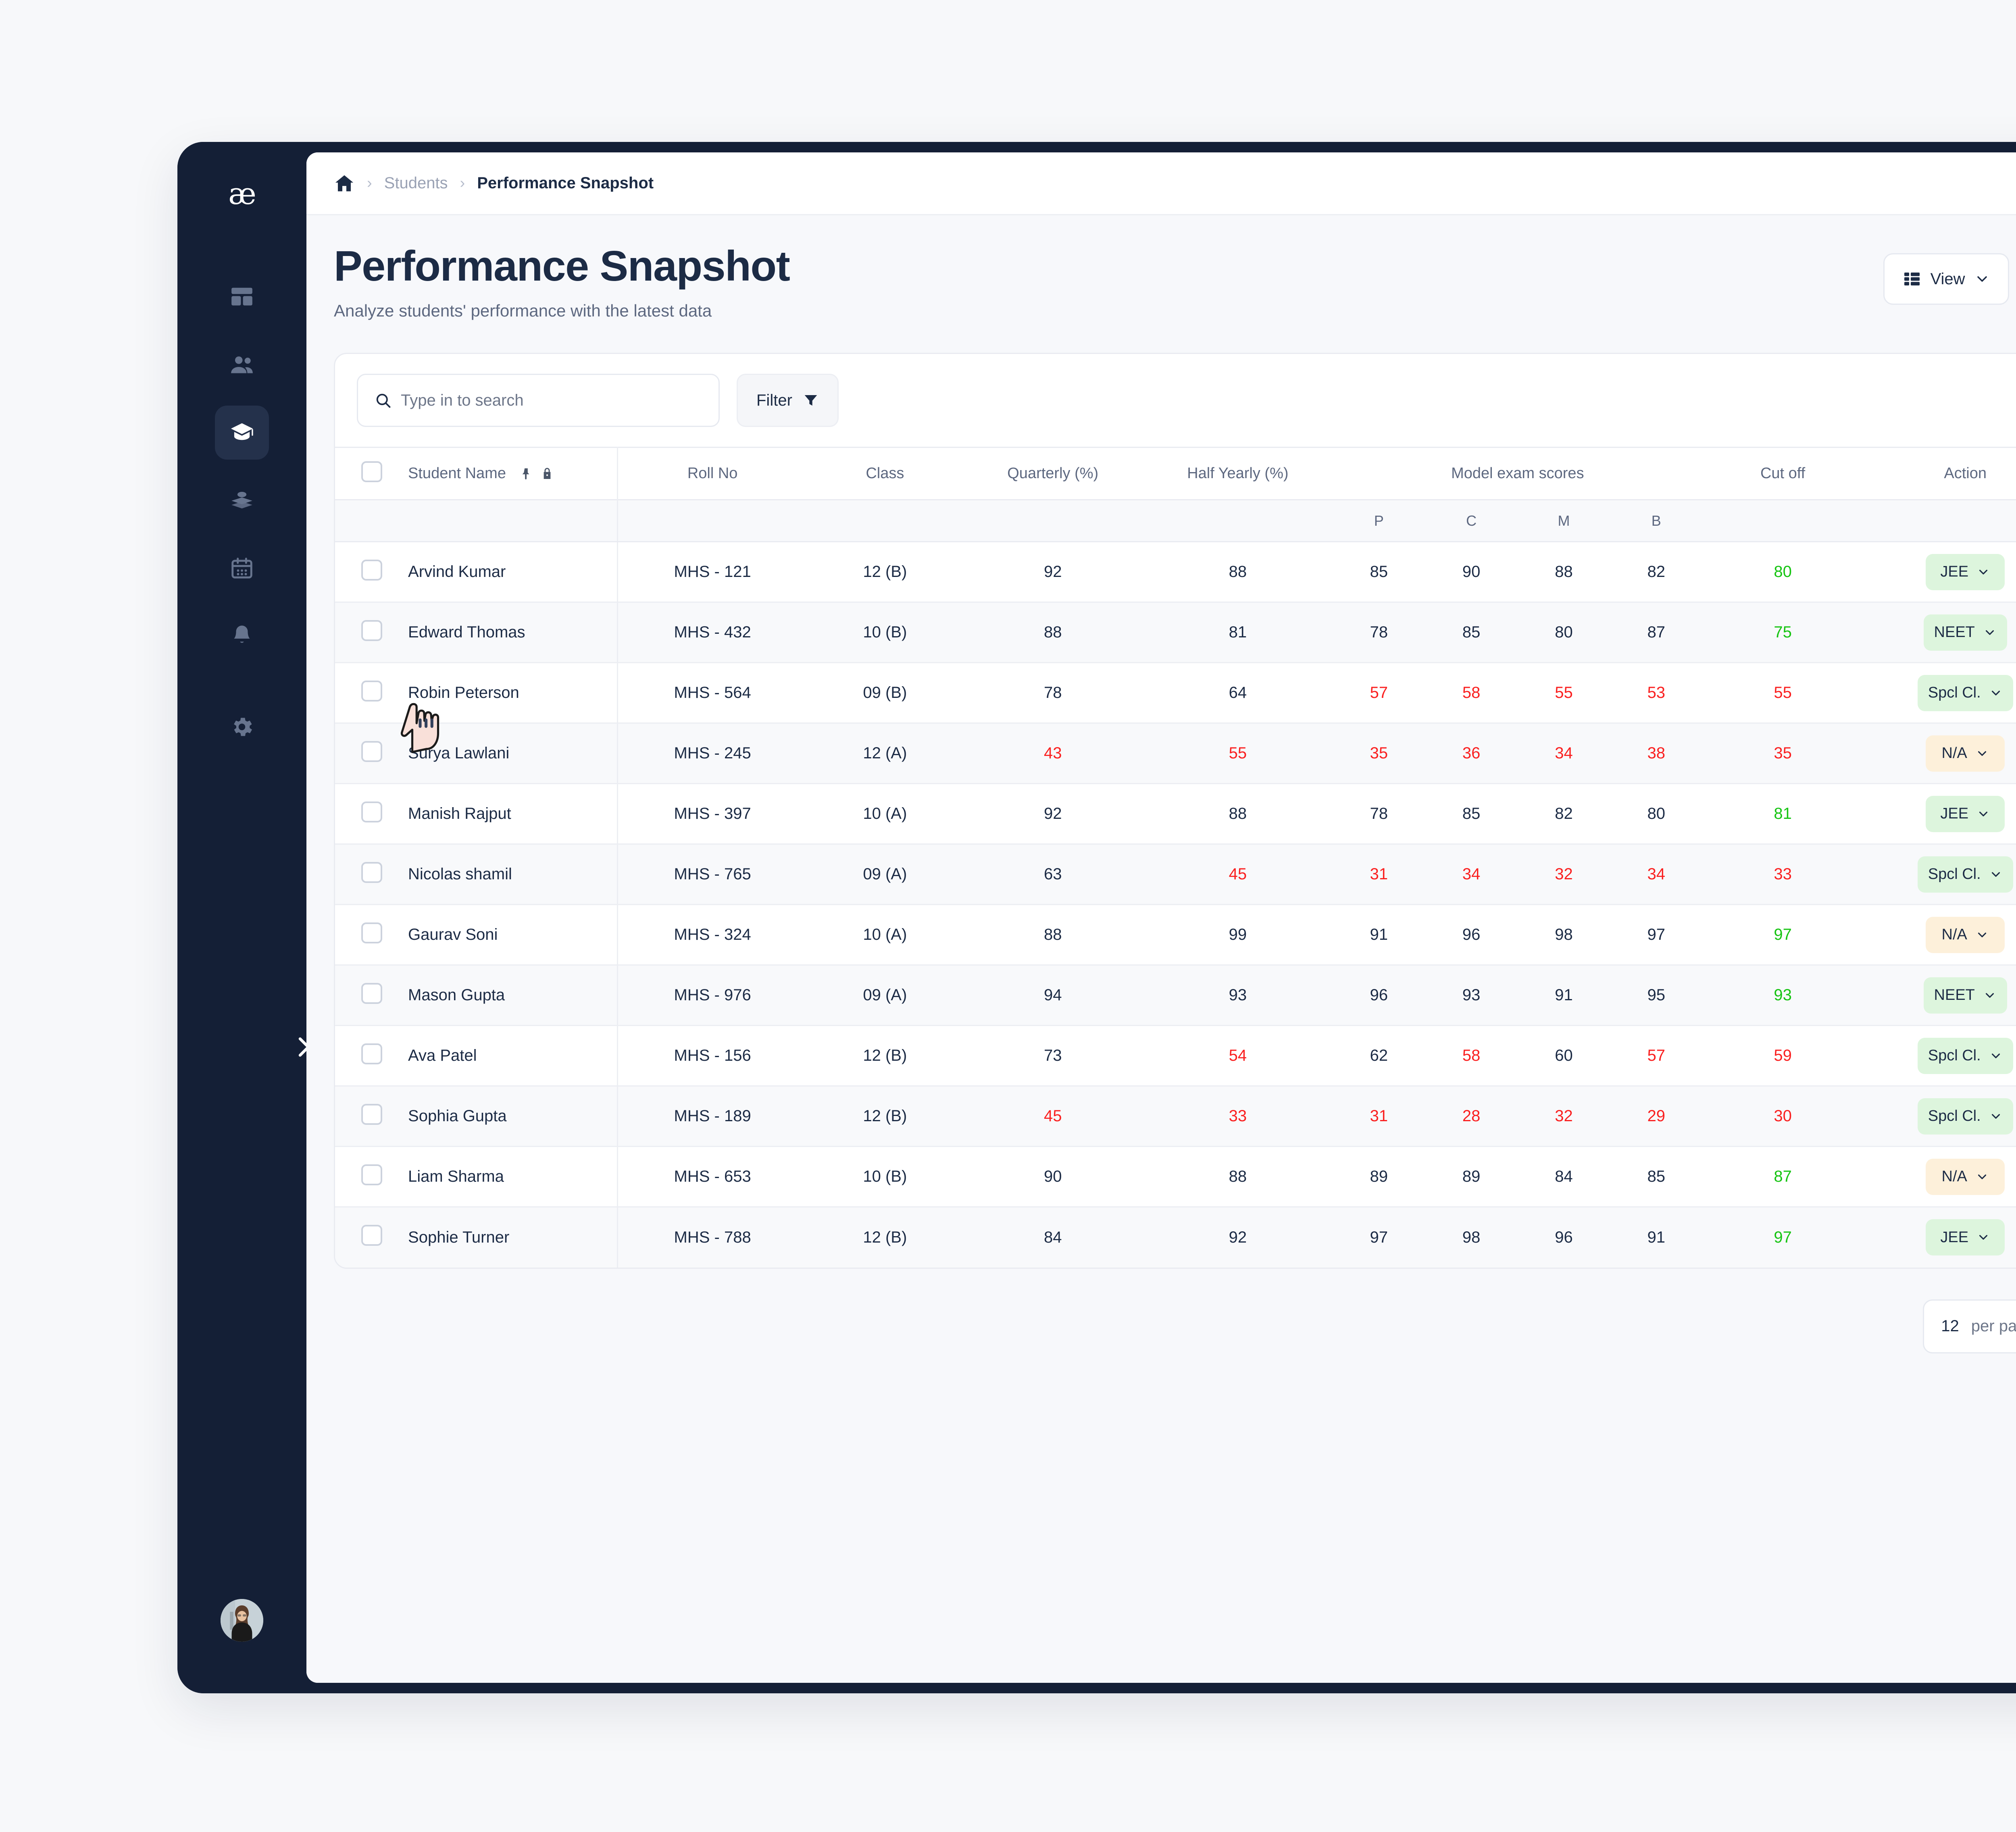 The width and height of the screenshot is (2016, 1832). What do you see at coordinates (1564, 1238) in the screenshot?
I see `cell-model-m: 96` at bounding box center [1564, 1238].